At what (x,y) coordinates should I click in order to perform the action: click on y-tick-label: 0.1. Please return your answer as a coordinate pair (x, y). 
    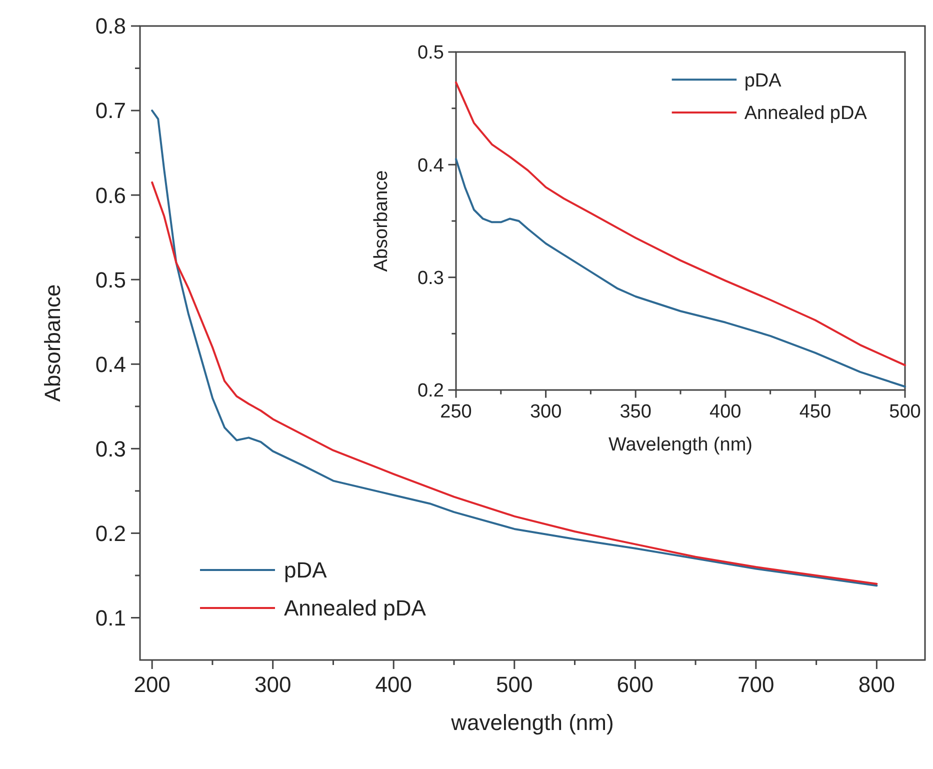
    Looking at the image, I should click on (110, 617).